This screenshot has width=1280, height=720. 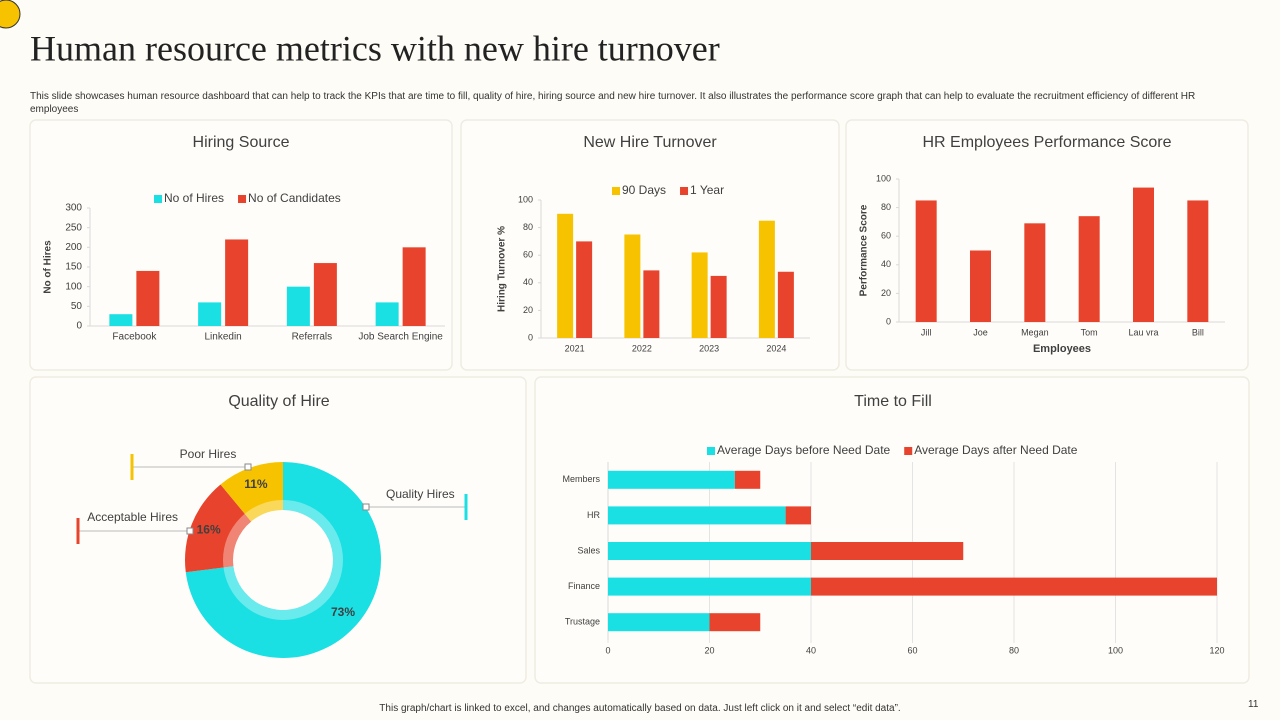 I want to click on y-tick-label: 250, so click(x=73, y=227).